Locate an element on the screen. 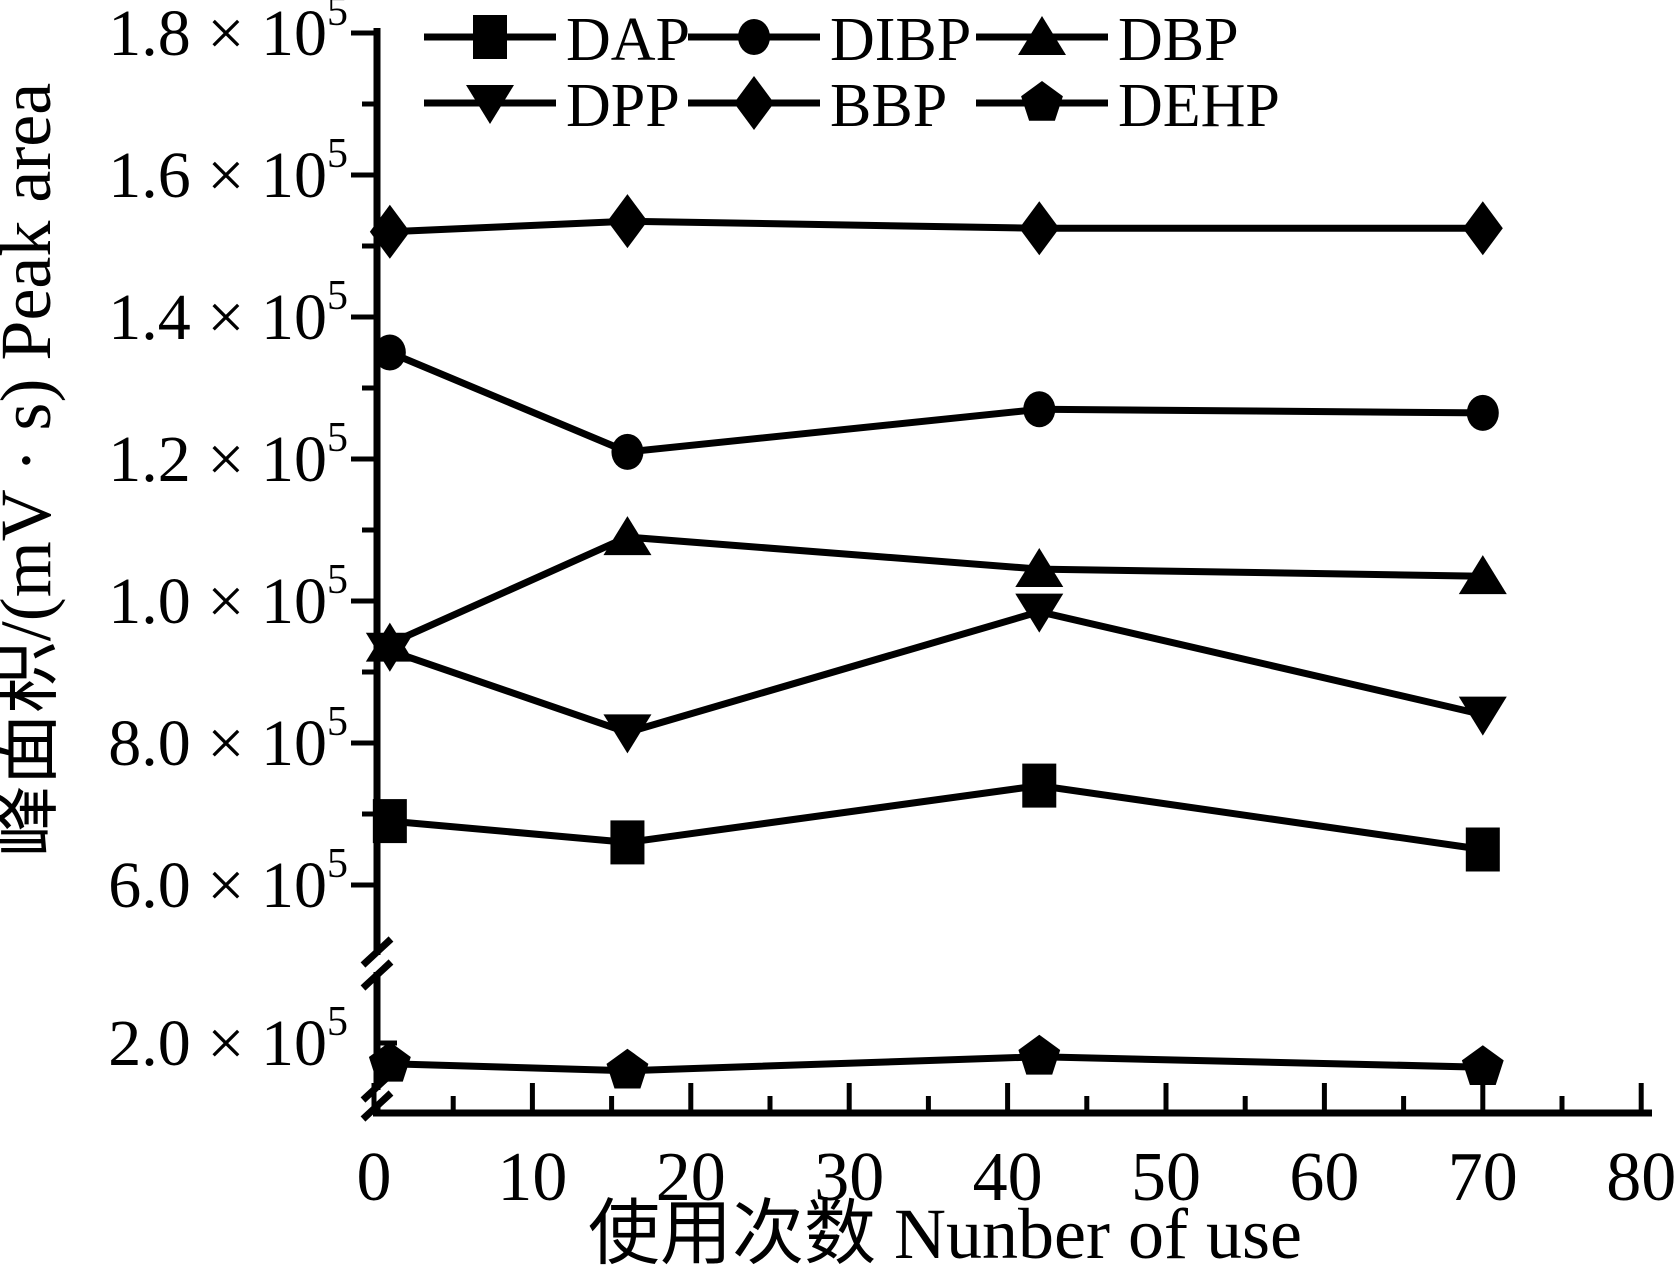 This screenshot has height=1271, width=1676. y-axis-title: 峰面积/(mV · s) Peak area is located at coordinates (33, 470).